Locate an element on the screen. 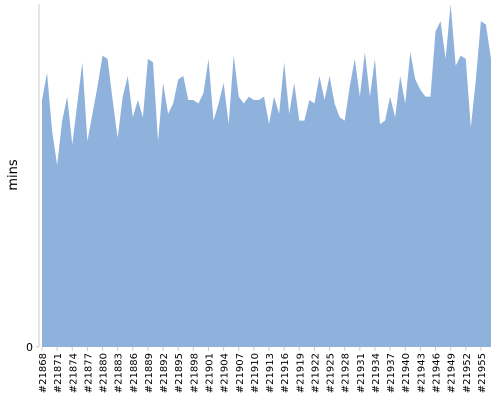 This screenshot has width=500, height=400. x-tick-label: #21889 is located at coordinates (149, 373).